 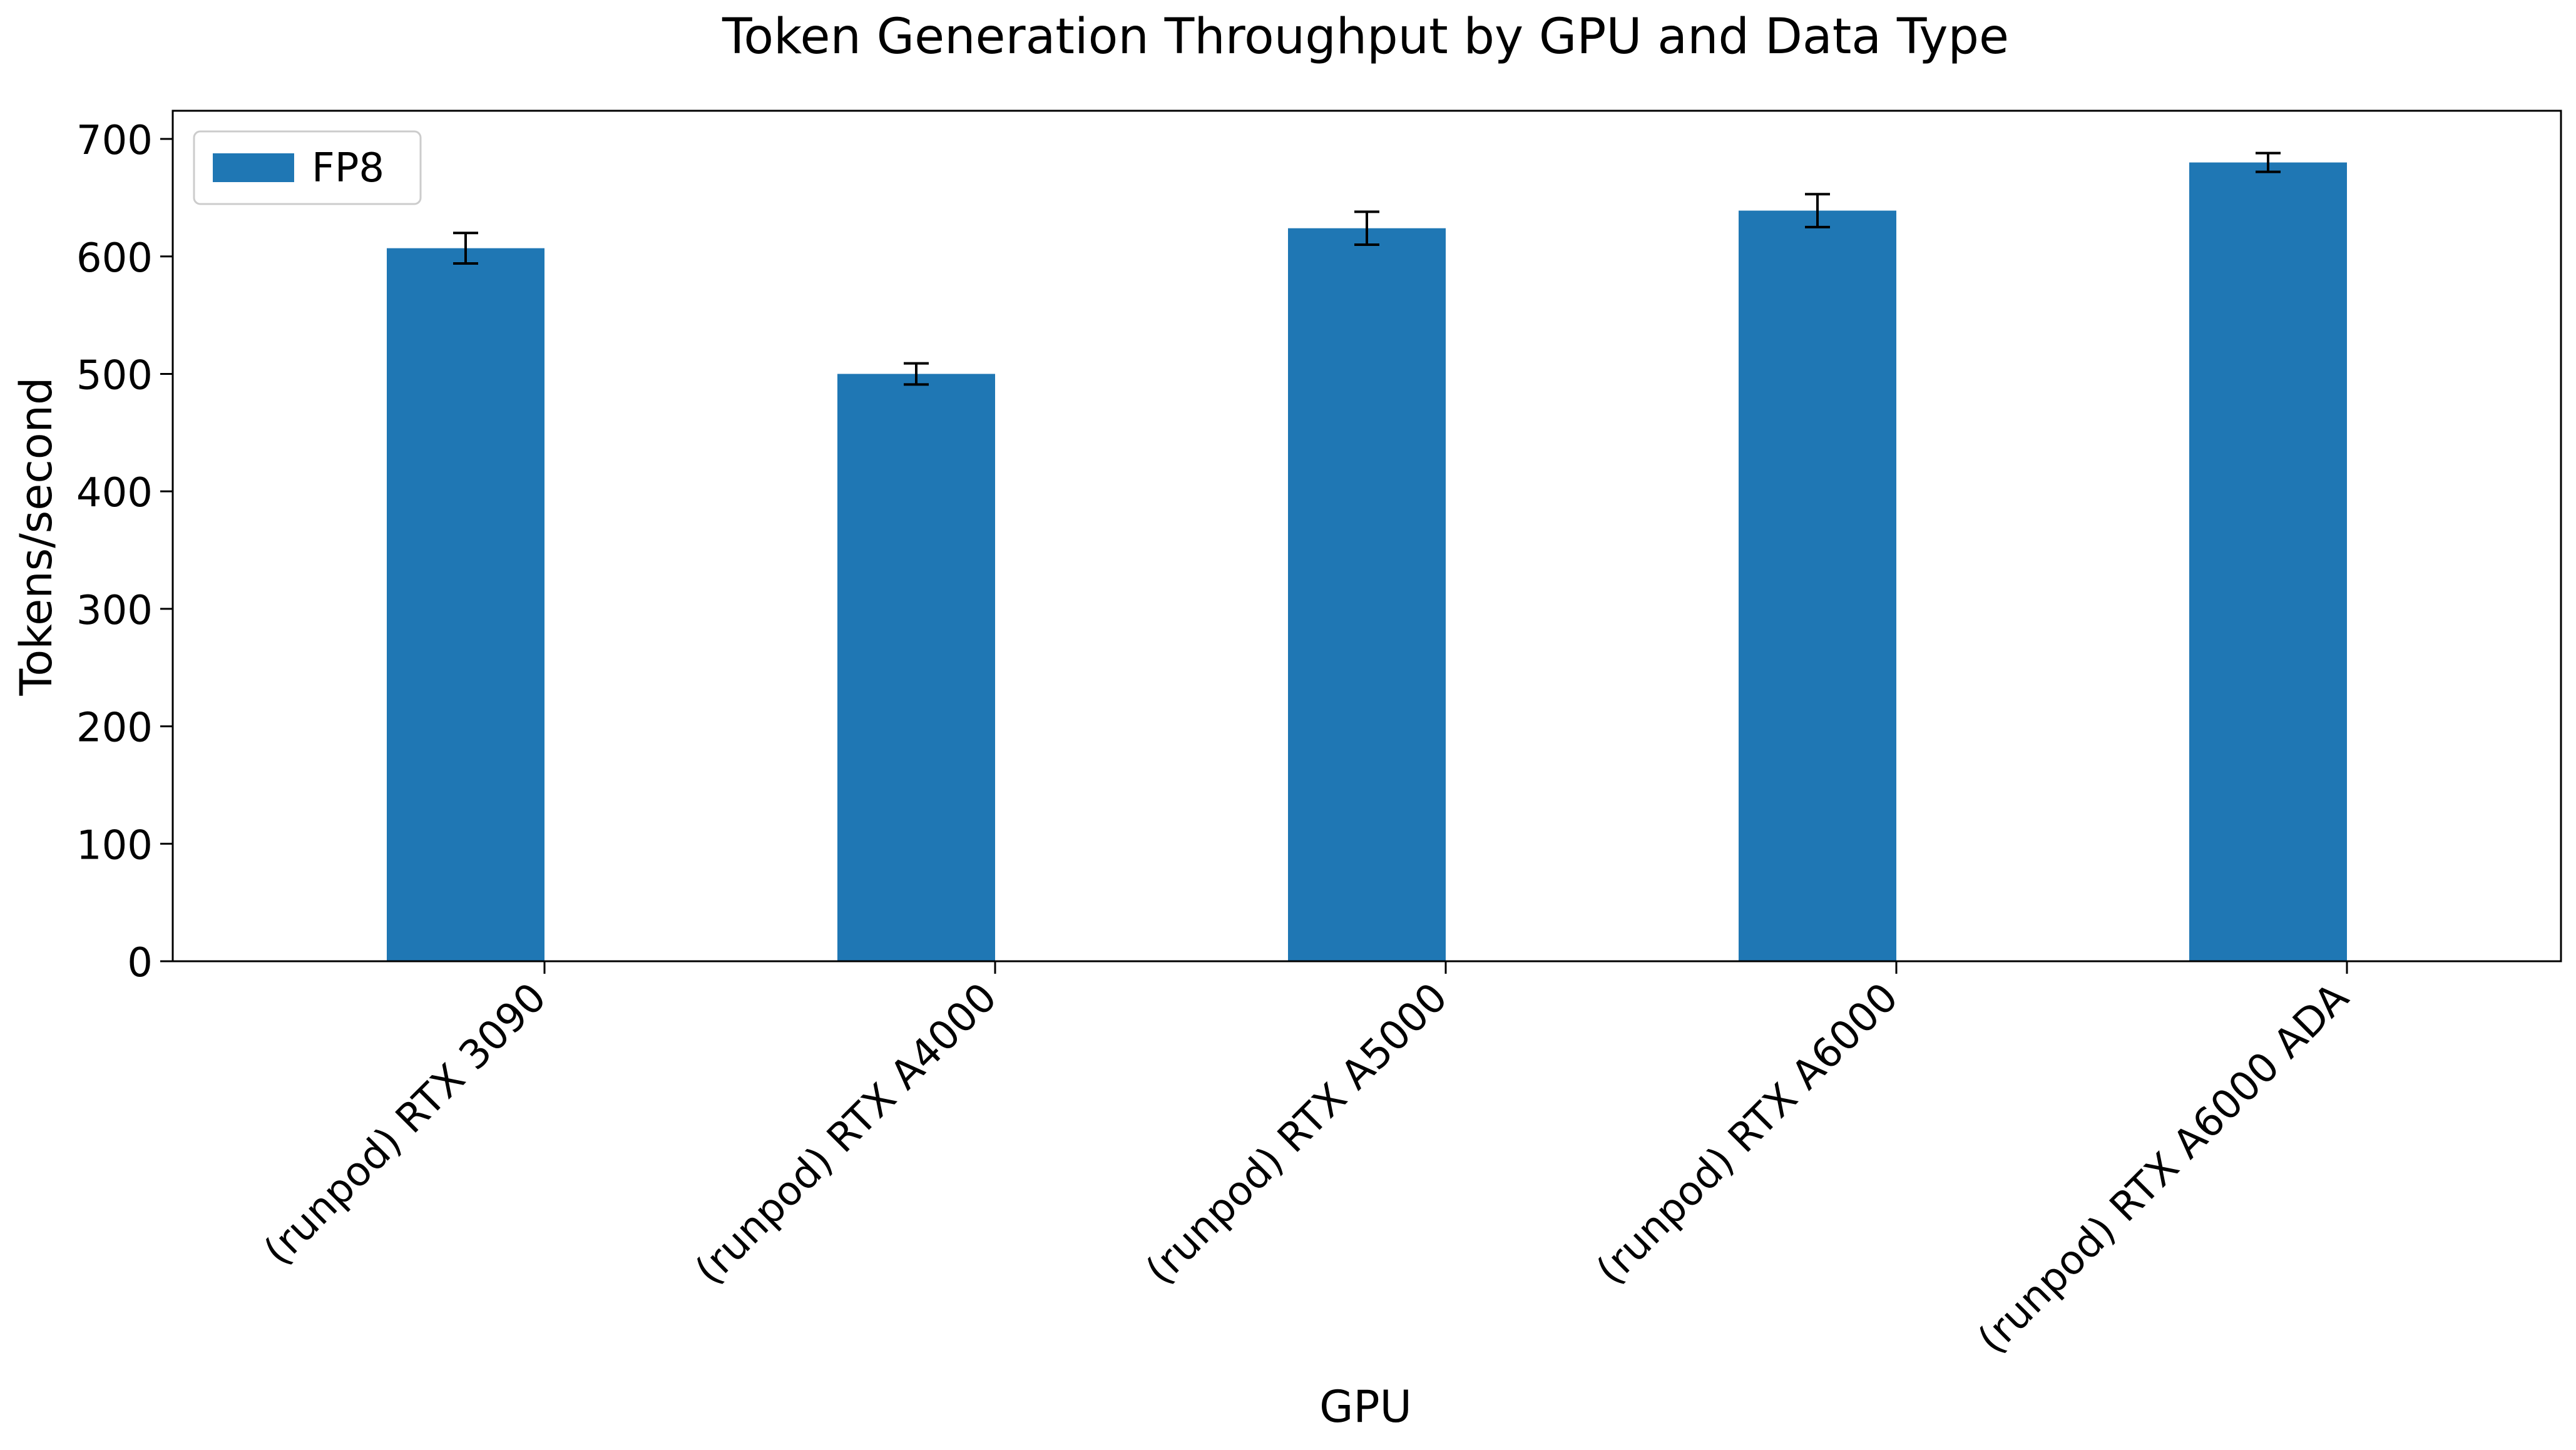 What do you see at coordinates (37, 537) in the screenshot?
I see `y-axis-label: Tokens/second` at bounding box center [37, 537].